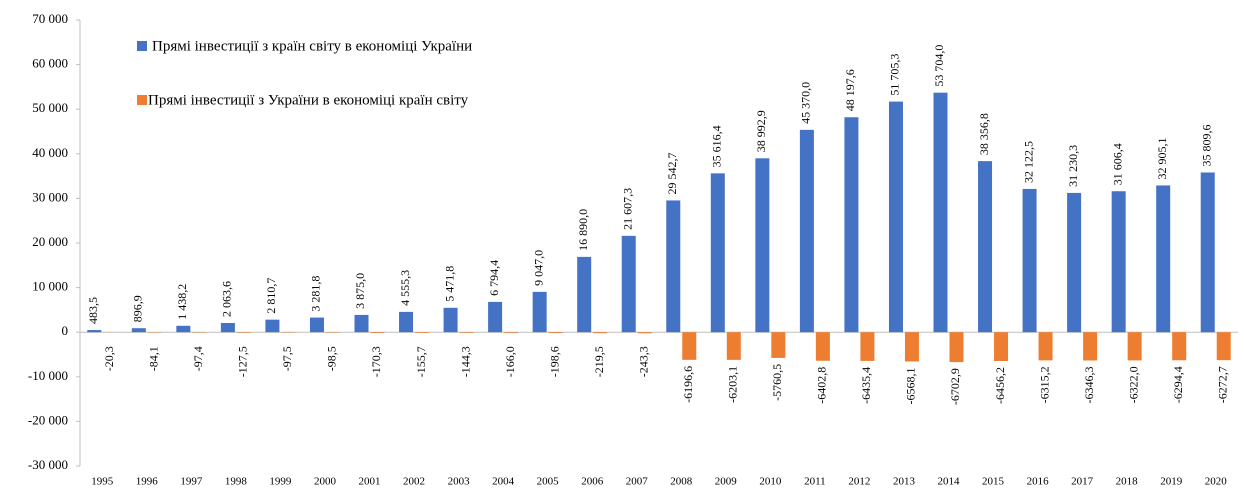  Describe the element at coordinates (1171, 482) in the screenshot. I see `x-tick-label: 2019` at that location.